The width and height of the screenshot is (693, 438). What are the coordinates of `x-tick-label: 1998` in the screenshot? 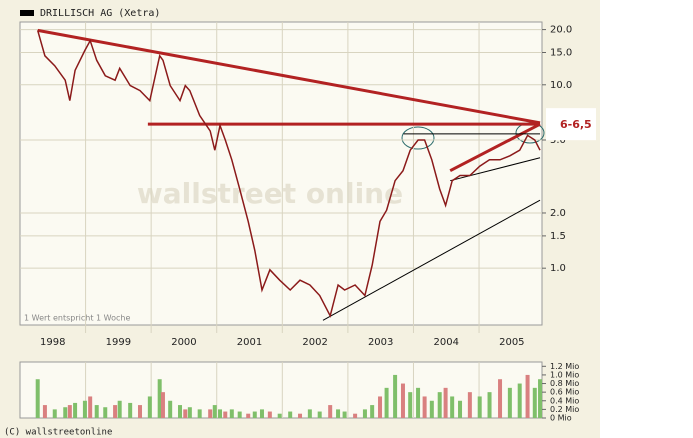 It's located at (52, 342).